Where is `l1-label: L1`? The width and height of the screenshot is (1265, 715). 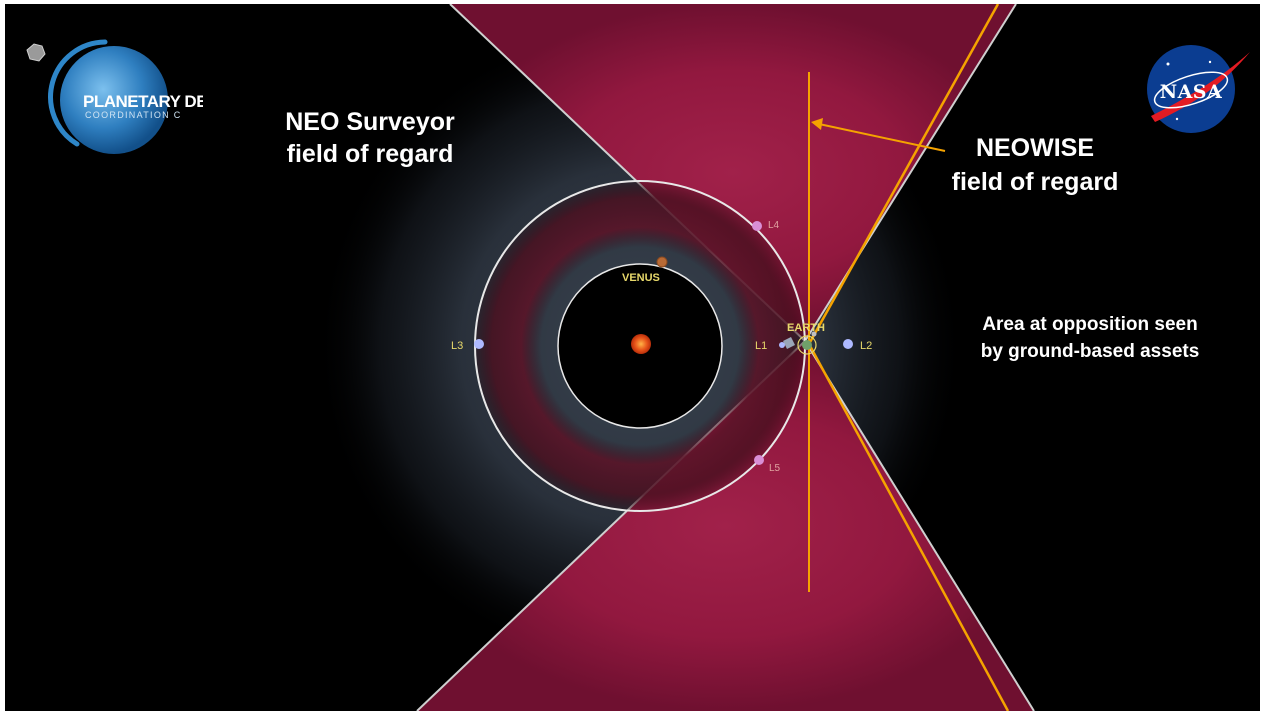 l1-label: L1 is located at coordinates (761, 346).